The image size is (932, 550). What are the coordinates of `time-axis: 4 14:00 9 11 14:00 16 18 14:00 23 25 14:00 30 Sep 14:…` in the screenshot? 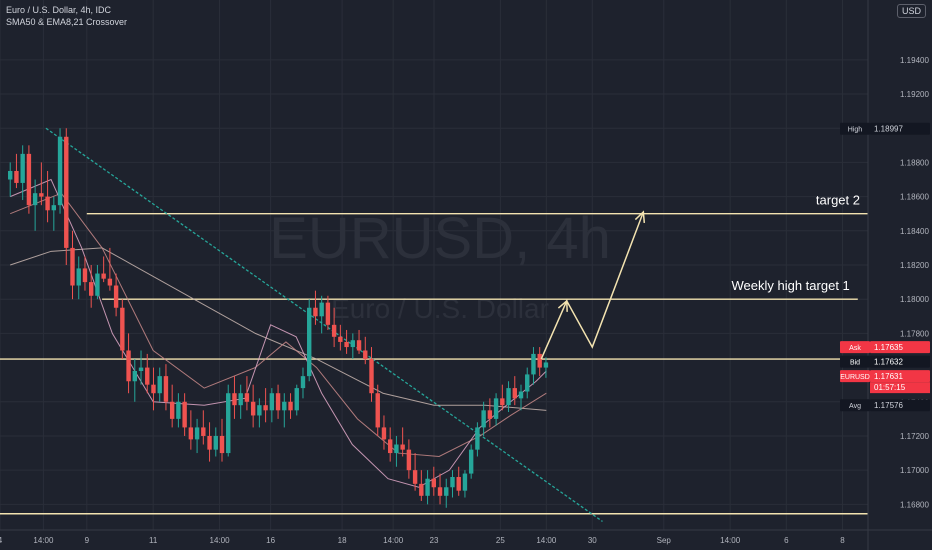 It's located at (466, 537).